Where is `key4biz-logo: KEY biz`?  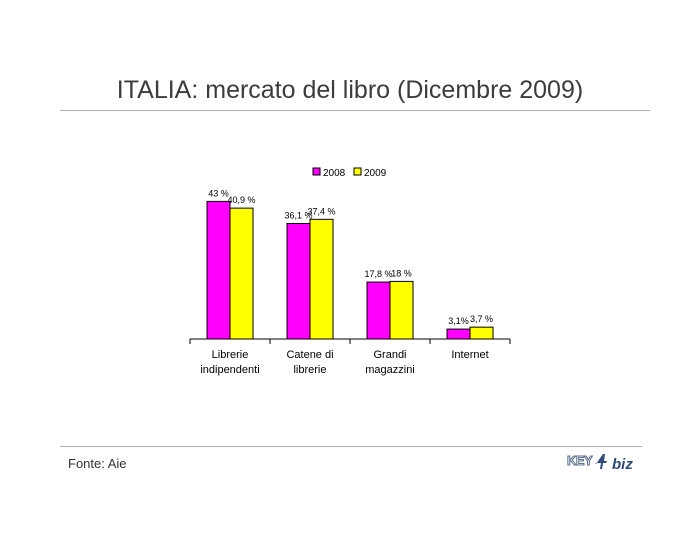
key4biz-logo: KEY biz is located at coordinates (600, 463).